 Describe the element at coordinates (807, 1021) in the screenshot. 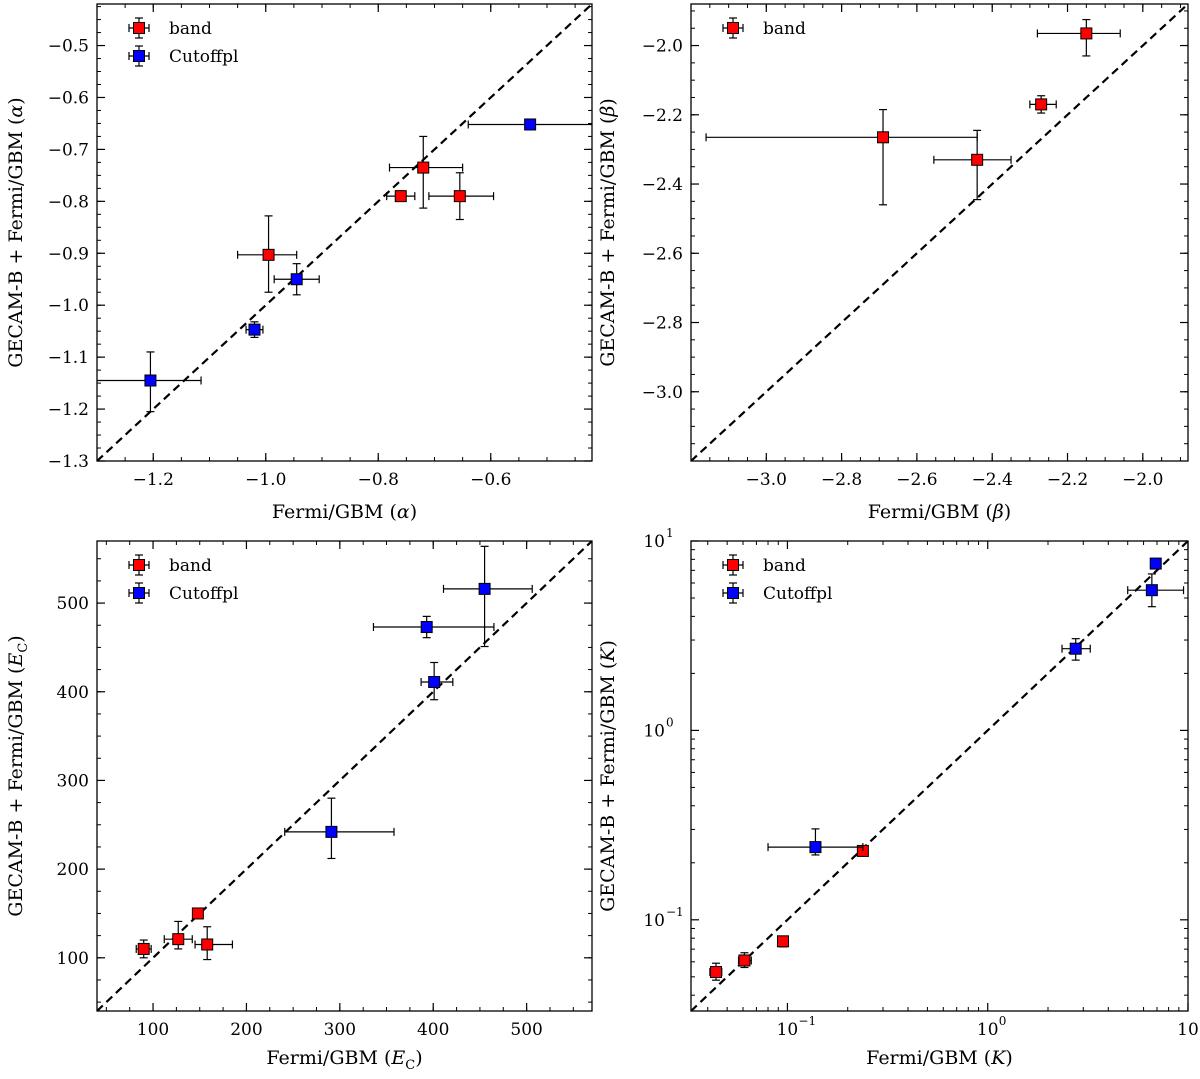

I see `x-tick-exponent: −1` at that location.